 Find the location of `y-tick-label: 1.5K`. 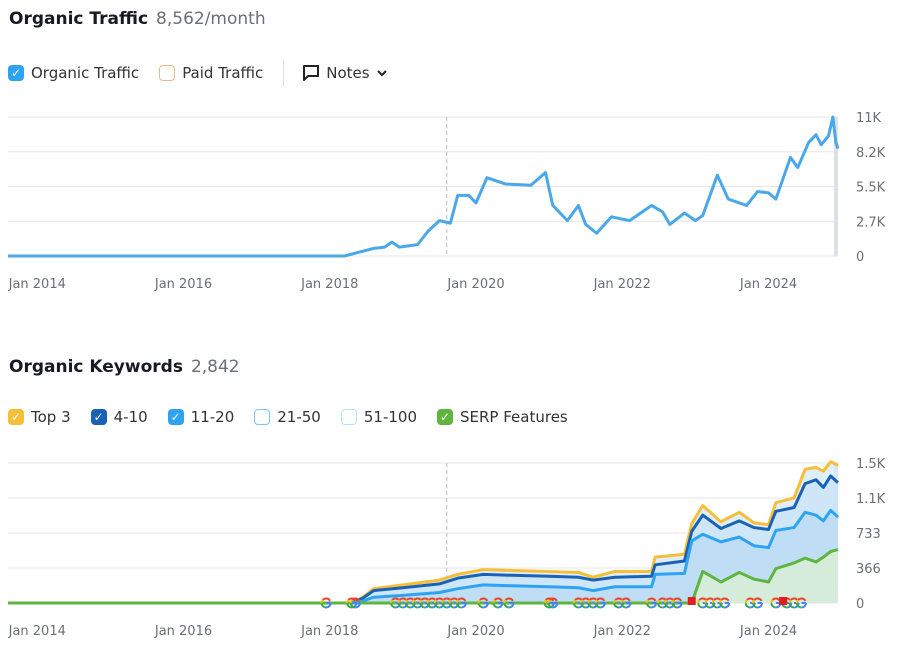

y-tick-label: 1.5K is located at coordinates (871, 464).